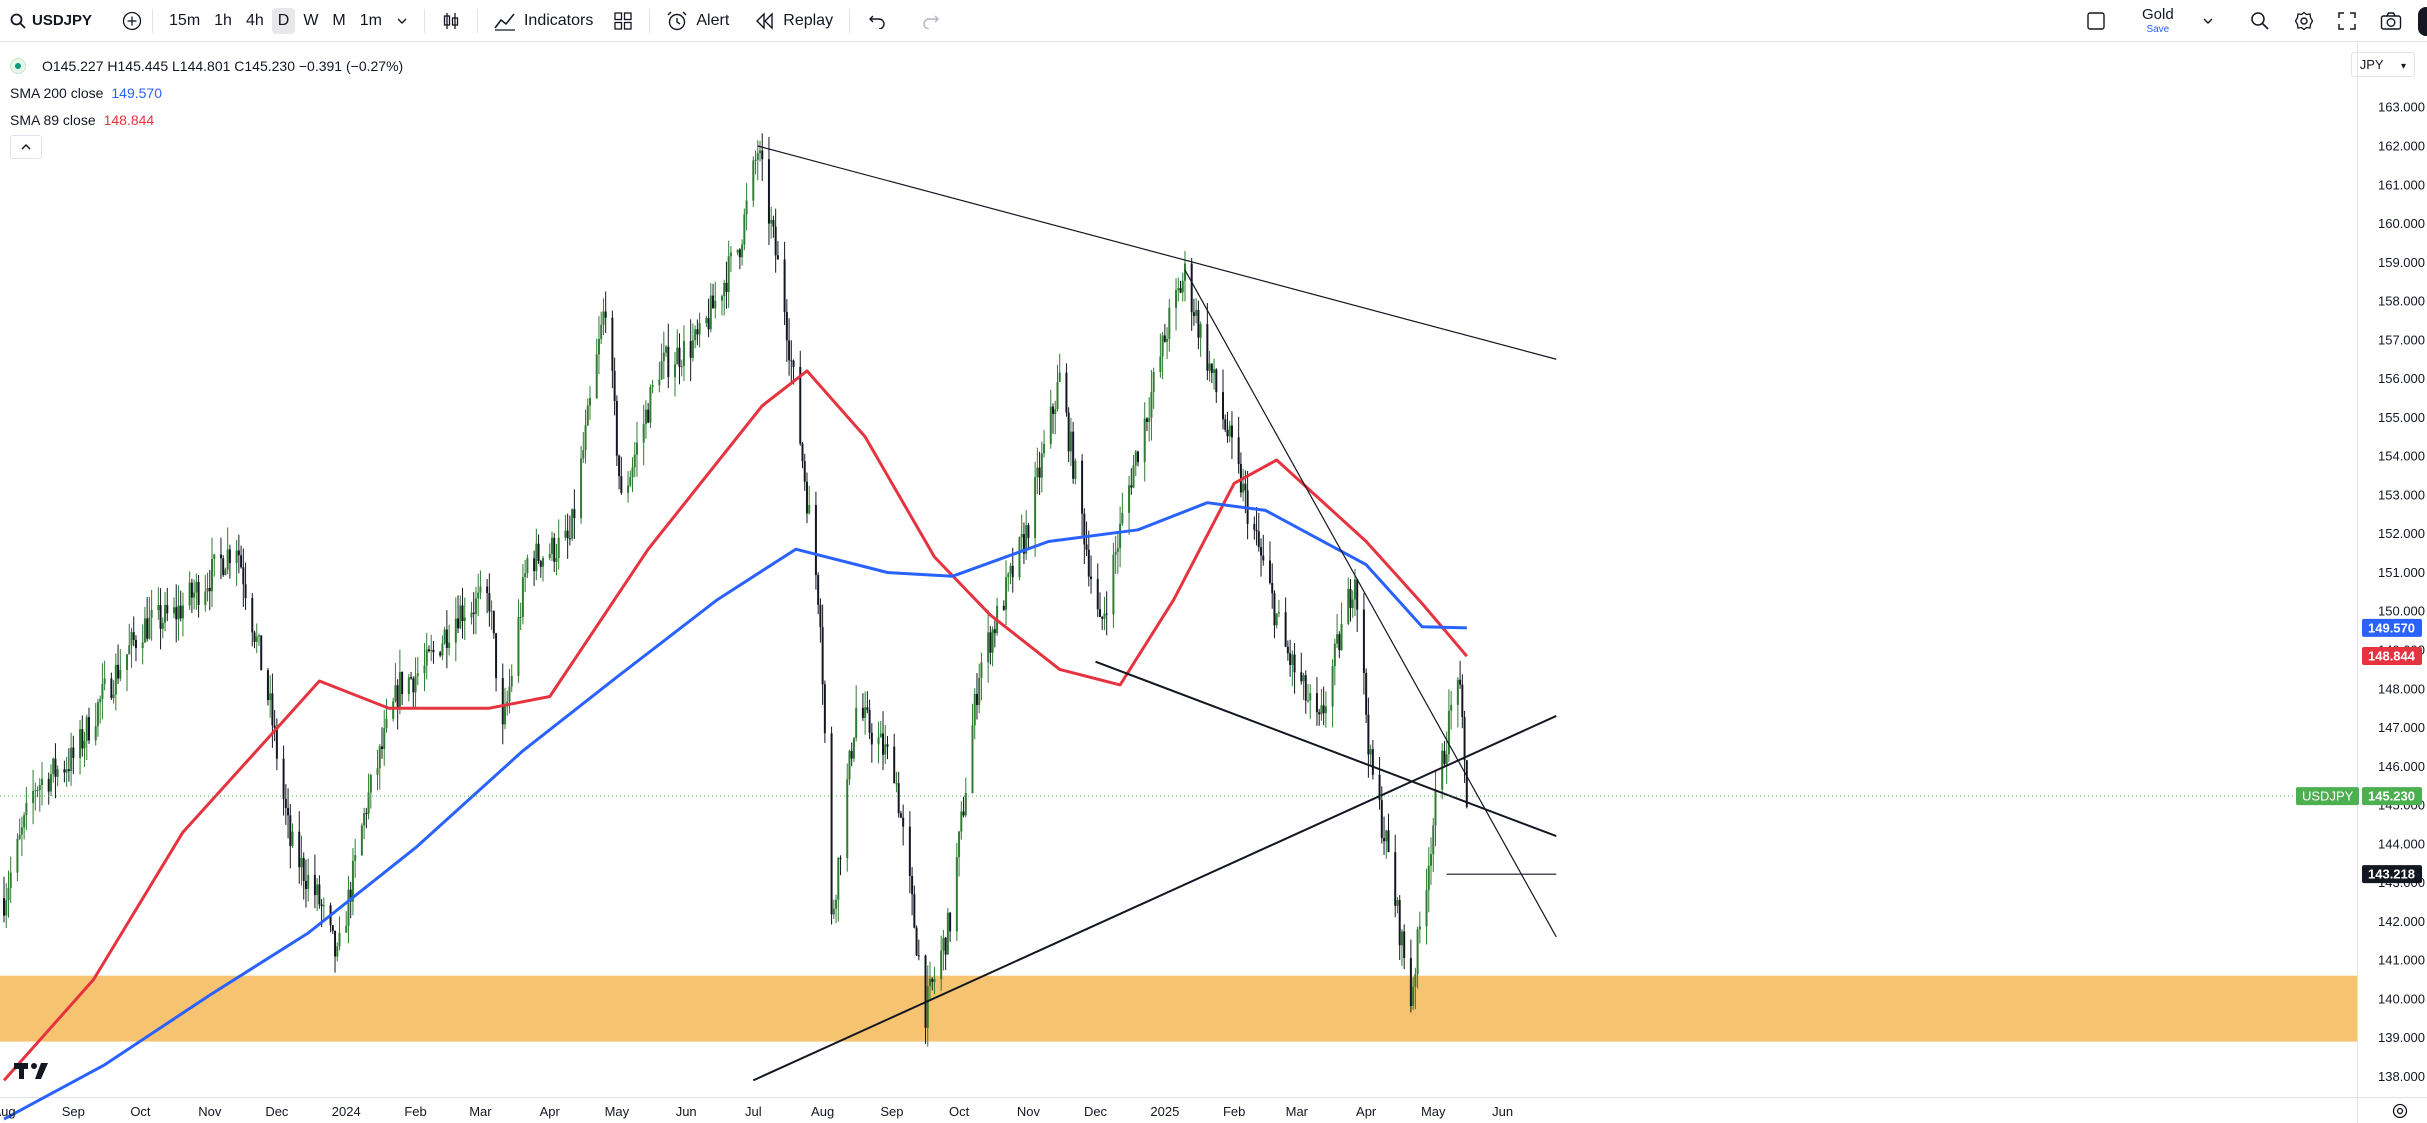  I want to click on redo-button, so click(932, 23).